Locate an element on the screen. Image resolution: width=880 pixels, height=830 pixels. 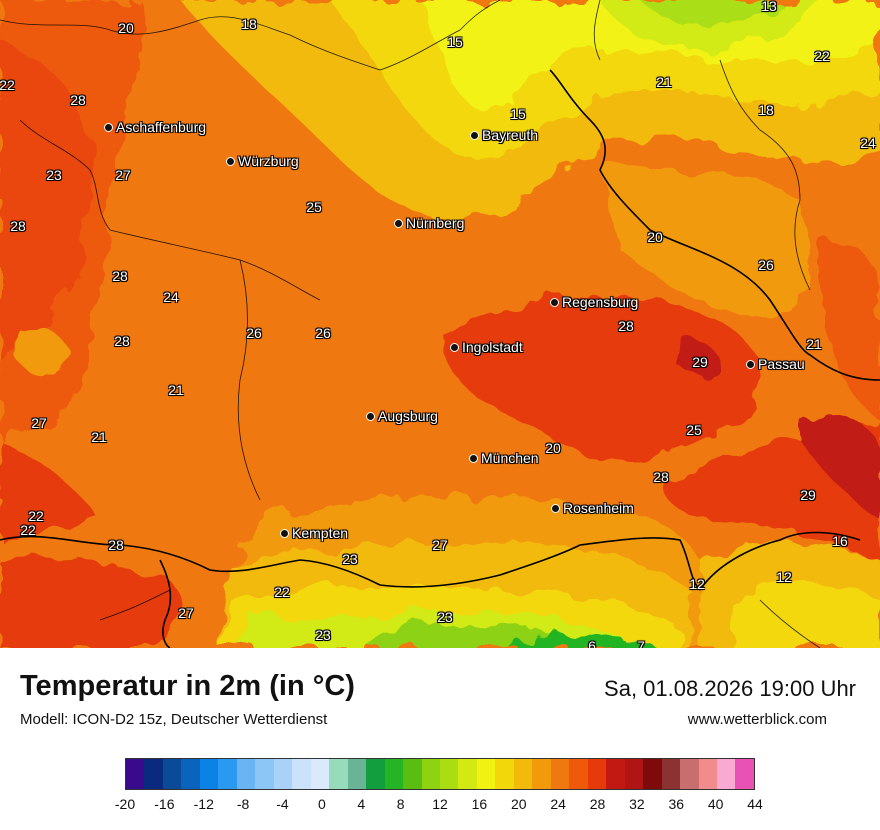
legend-tick-label: 24 is located at coordinates (558, 804).